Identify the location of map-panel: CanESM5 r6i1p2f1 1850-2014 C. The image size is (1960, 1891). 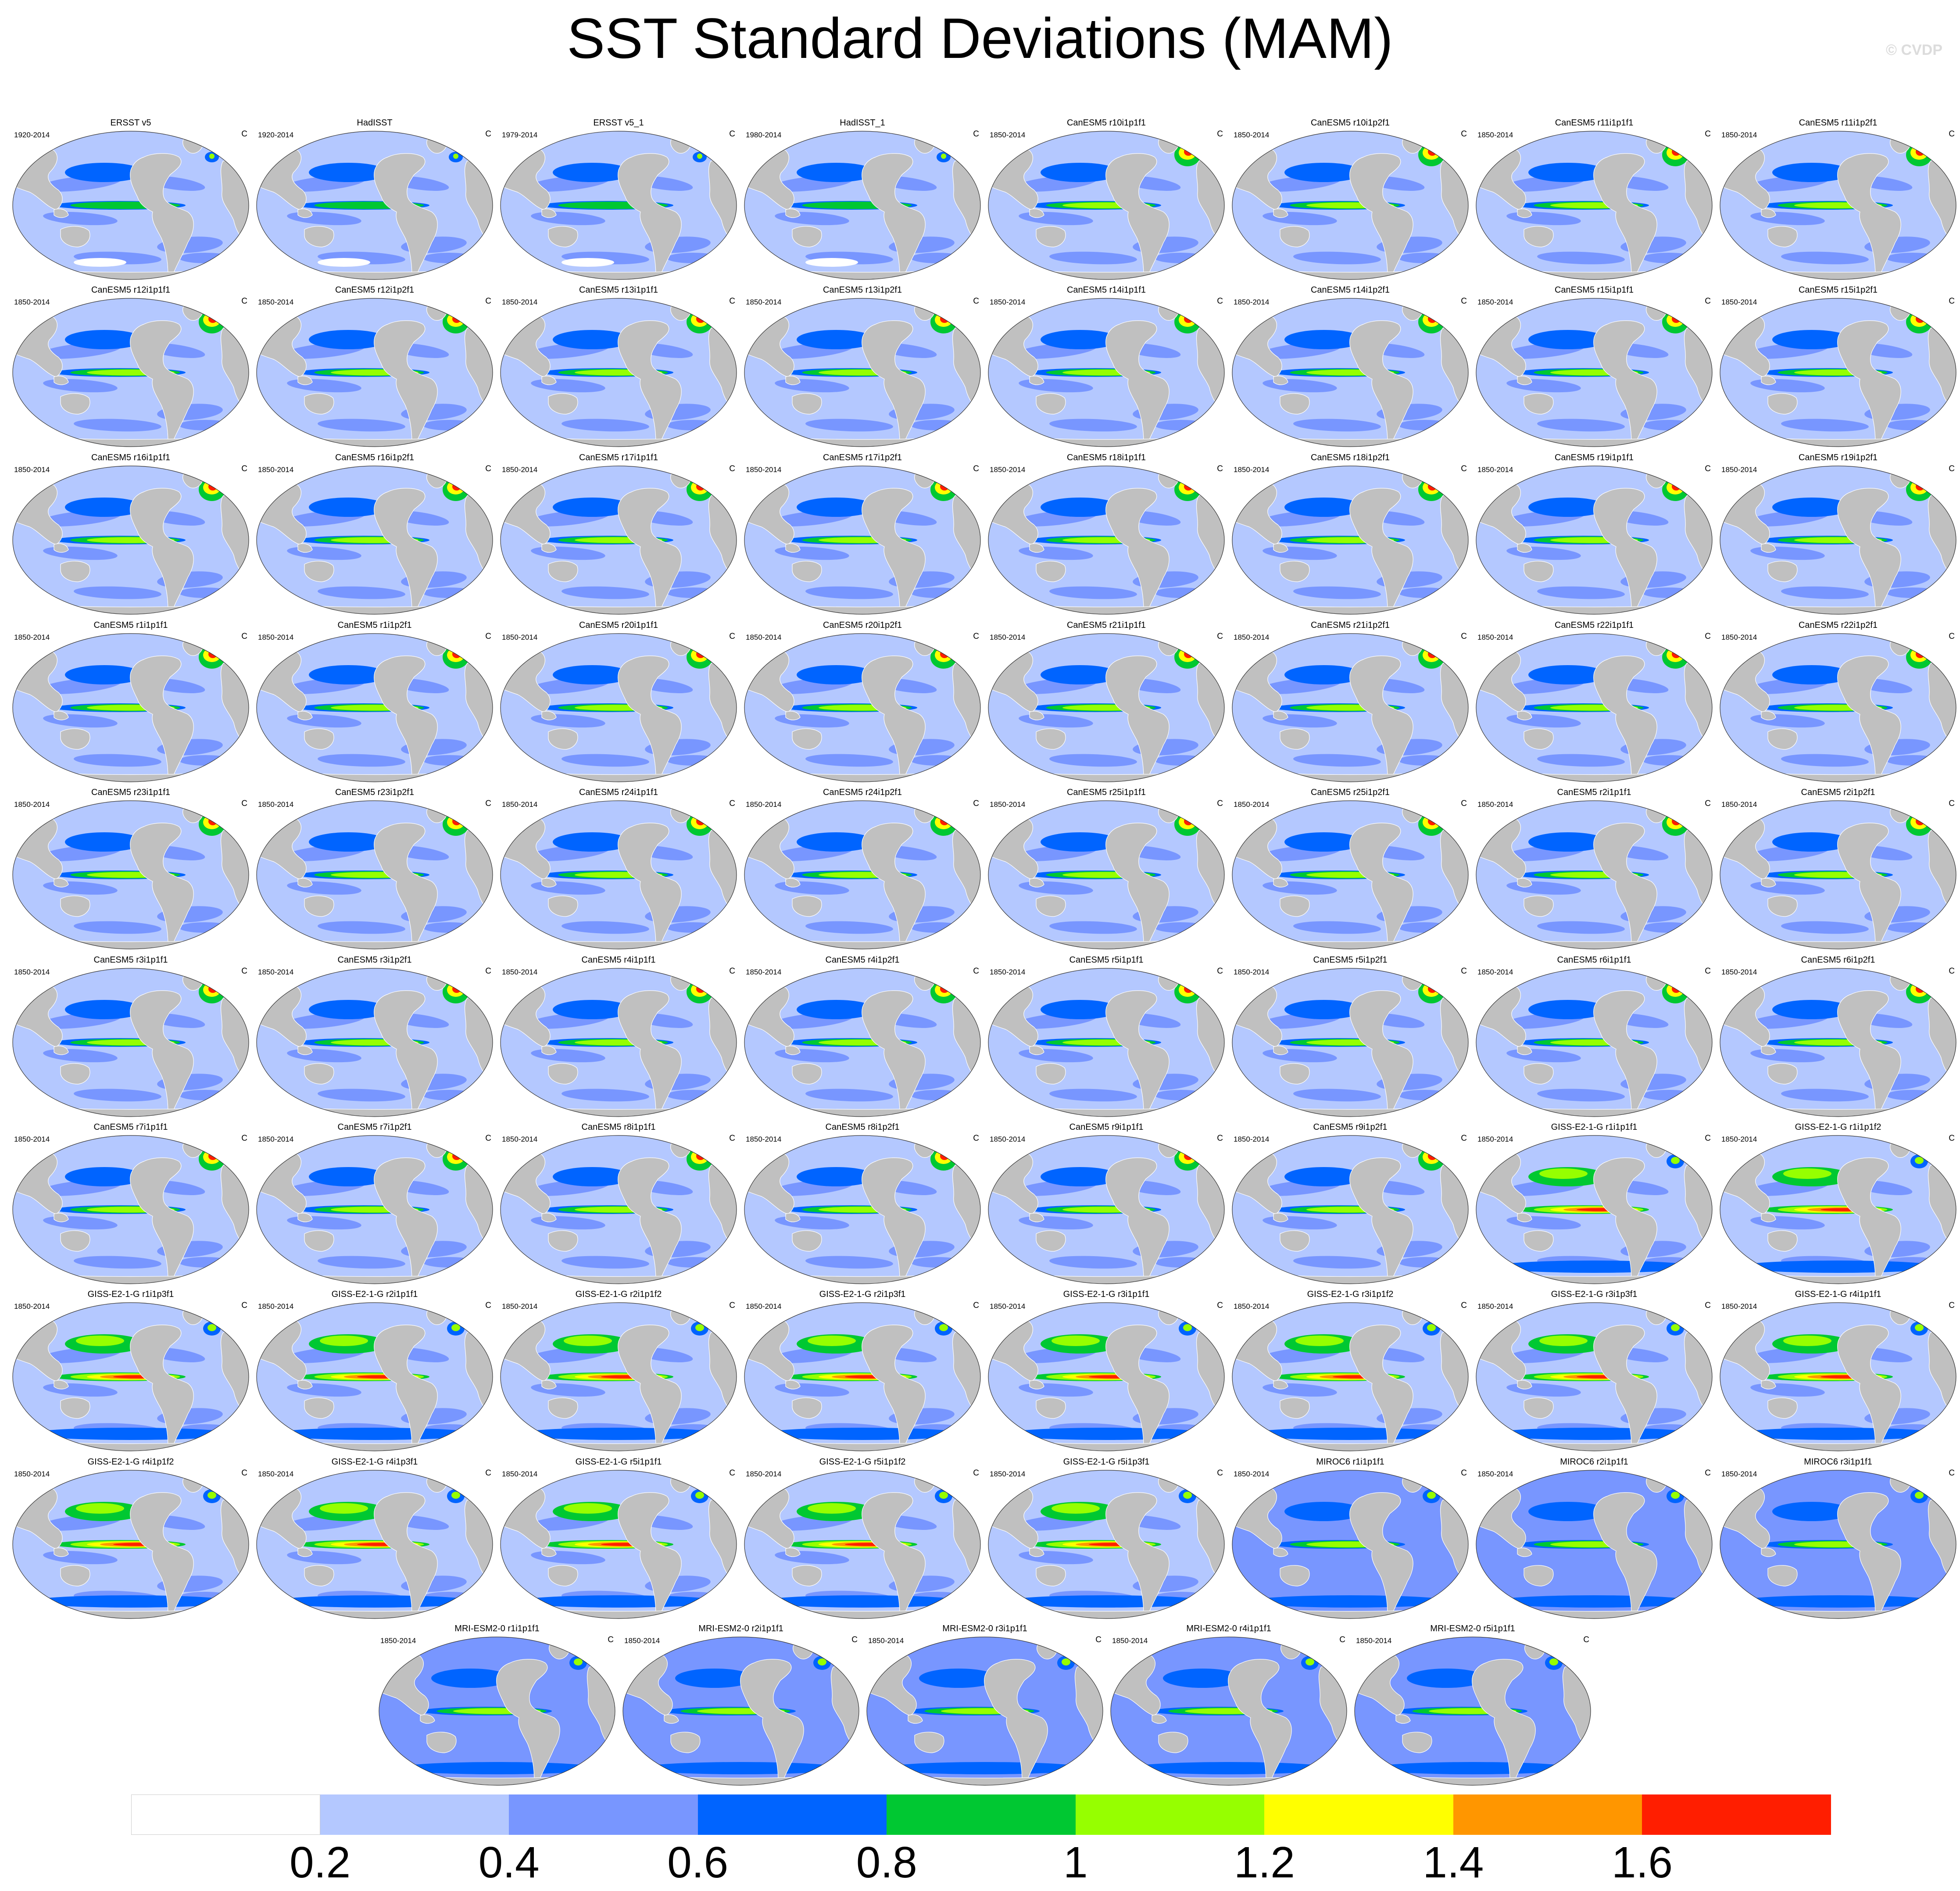
(1838, 1038).